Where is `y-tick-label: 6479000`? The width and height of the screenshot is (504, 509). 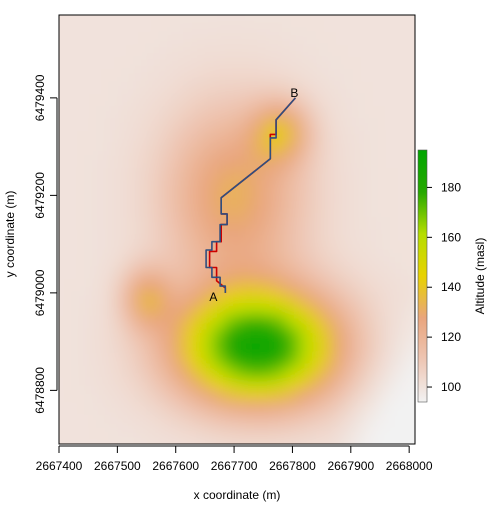
y-tick-label: 6479000 is located at coordinates (40, 292).